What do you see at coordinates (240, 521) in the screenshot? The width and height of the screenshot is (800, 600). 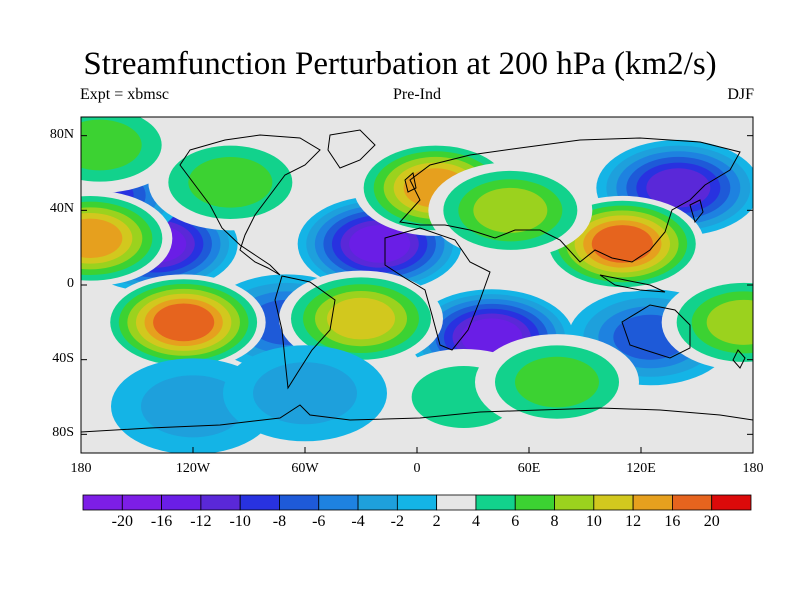 I see `colorbar-label: -10` at bounding box center [240, 521].